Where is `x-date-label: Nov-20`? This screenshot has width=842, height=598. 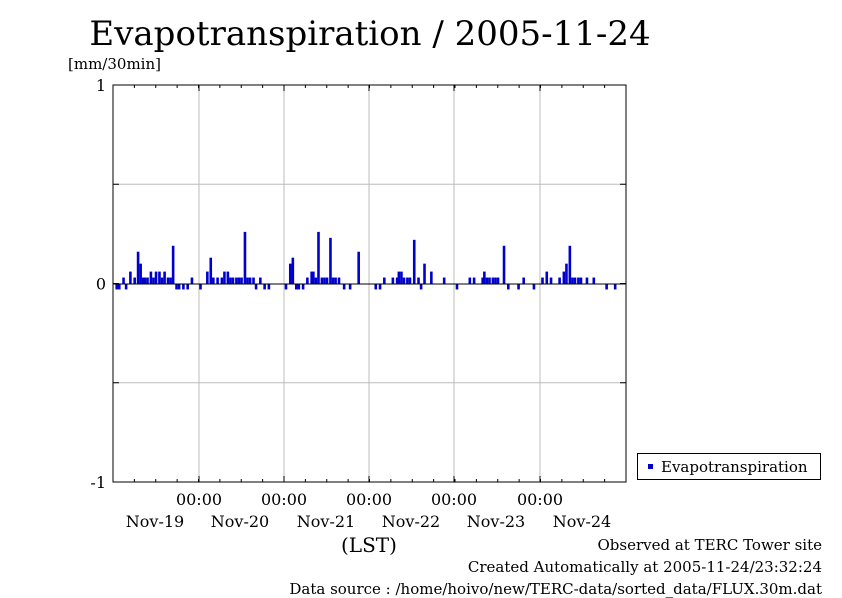 x-date-label: Nov-20 is located at coordinates (240, 521).